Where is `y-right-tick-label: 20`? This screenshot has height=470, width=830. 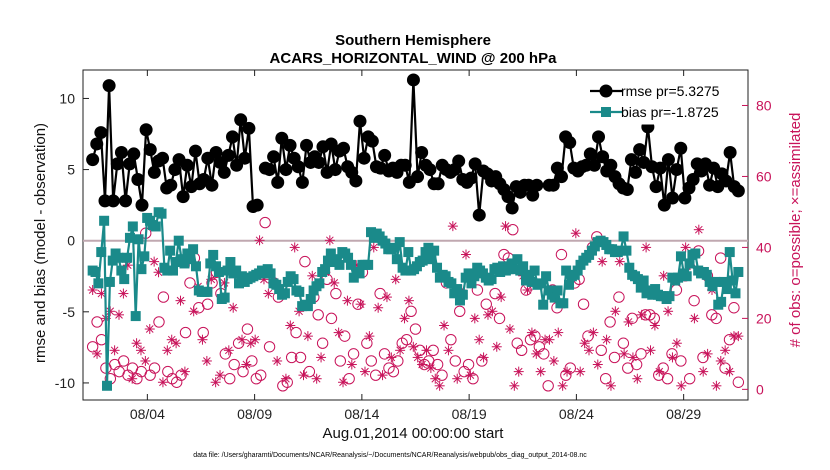
y-right-tick-label: 20 is located at coordinates (764, 318).